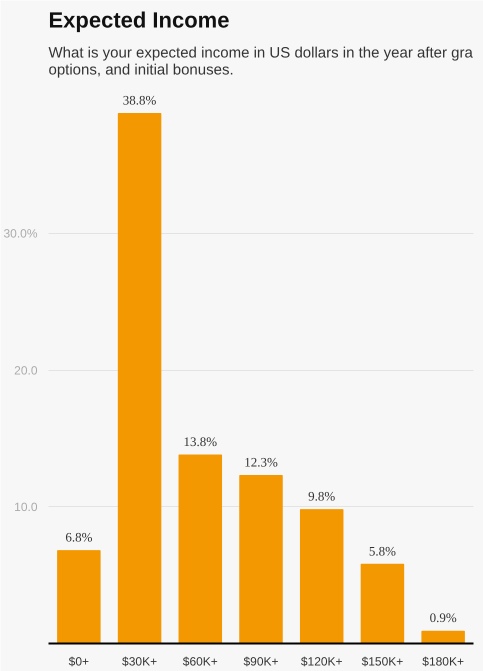  I want to click on chart-title: Expected Income, so click(139, 20).